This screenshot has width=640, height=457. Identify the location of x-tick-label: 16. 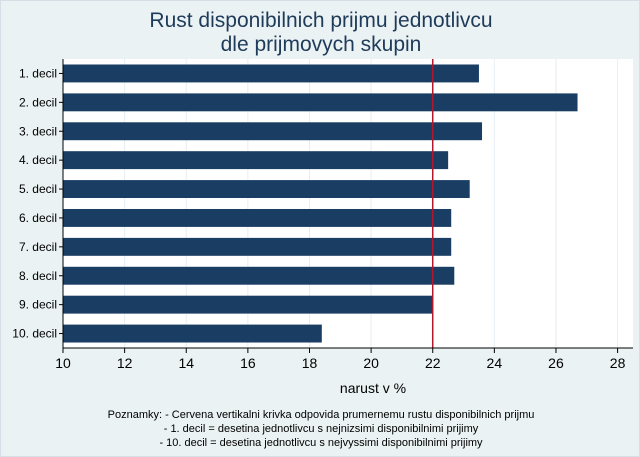
(248, 363).